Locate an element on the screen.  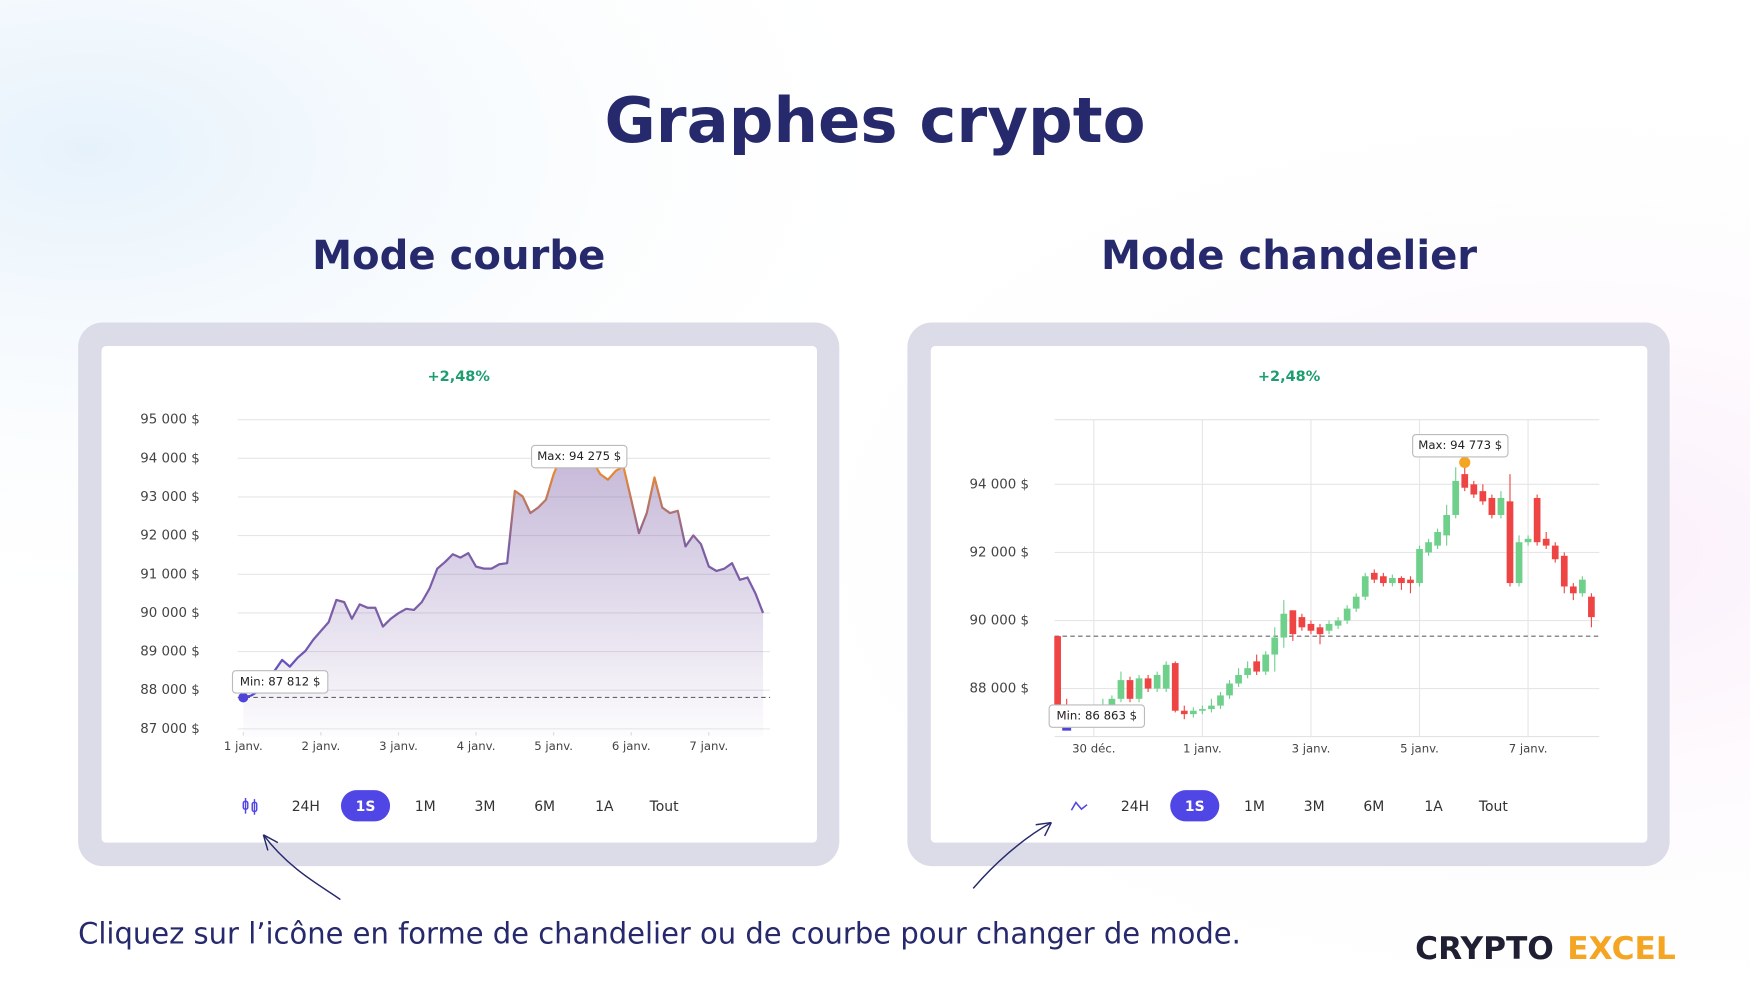
logo-left: CRYPTO is located at coordinates (1484, 949).